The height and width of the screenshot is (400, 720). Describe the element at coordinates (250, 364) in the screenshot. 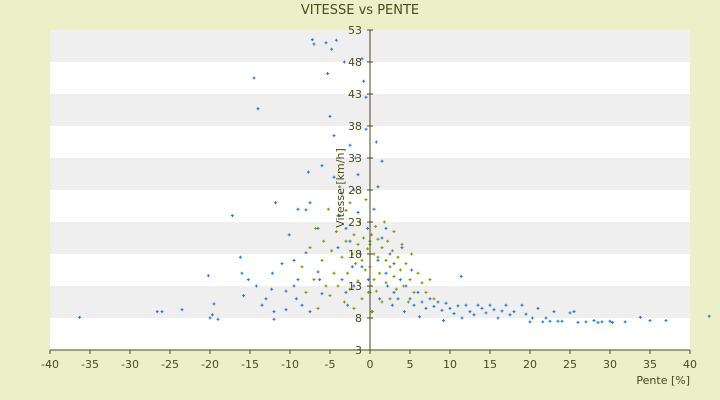

I see `x-tick-label: -15` at that location.